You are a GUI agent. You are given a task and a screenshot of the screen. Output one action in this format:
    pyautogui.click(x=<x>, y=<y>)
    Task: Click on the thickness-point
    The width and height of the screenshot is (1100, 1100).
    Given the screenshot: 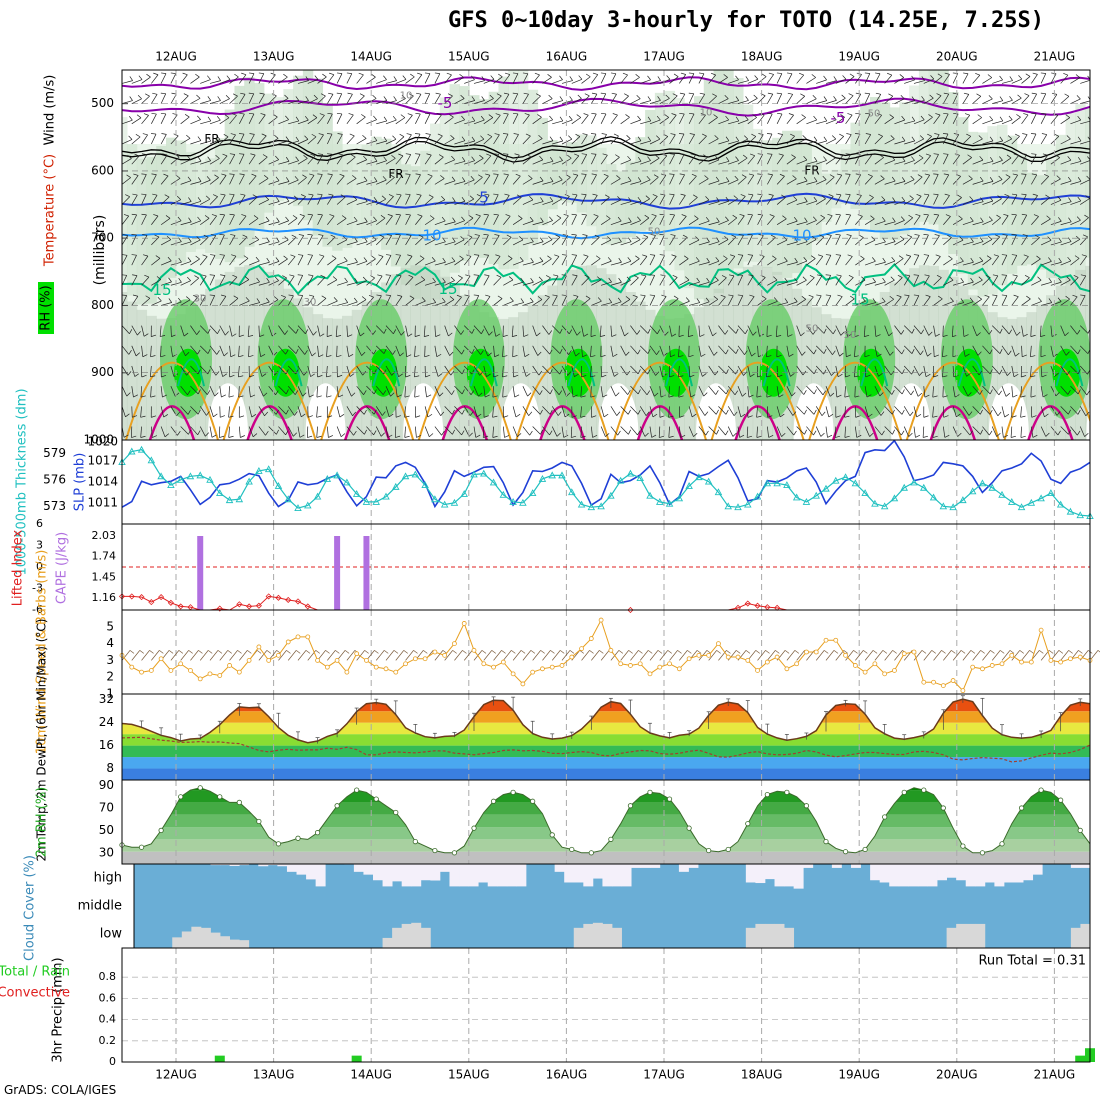 What is the action you would take?
    pyautogui.click(x=278, y=485)
    